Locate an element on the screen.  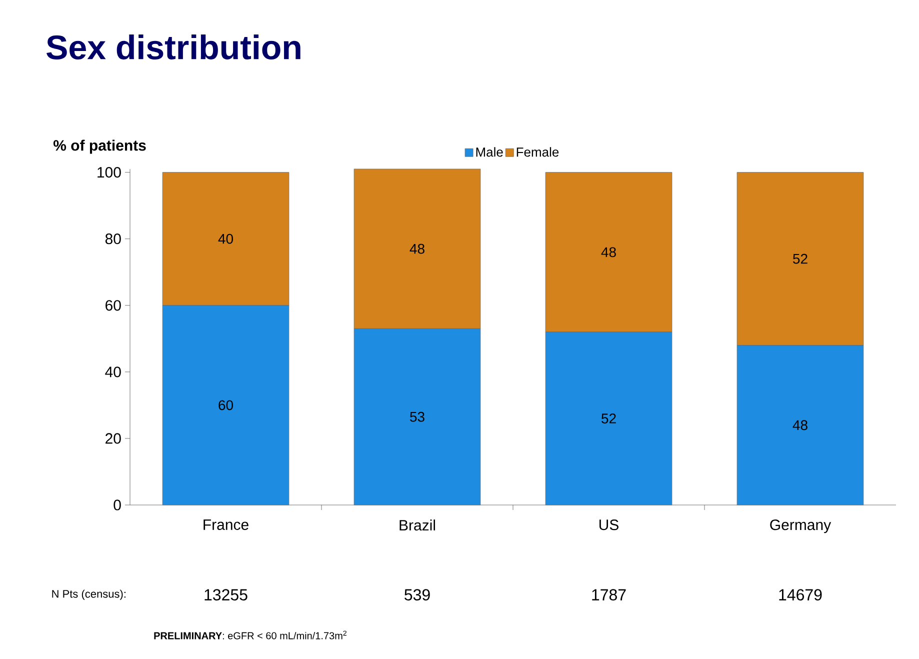
y-tick-label: 40 is located at coordinates (113, 372).